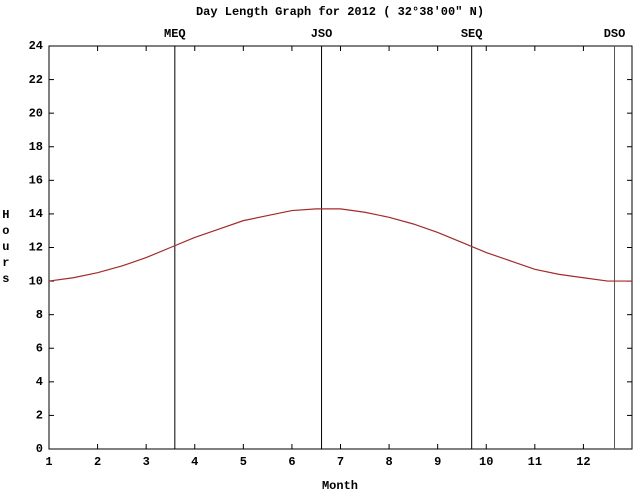  Describe the element at coordinates (175, 34) in the screenshot. I see `marker-label: MEQ` at that location.